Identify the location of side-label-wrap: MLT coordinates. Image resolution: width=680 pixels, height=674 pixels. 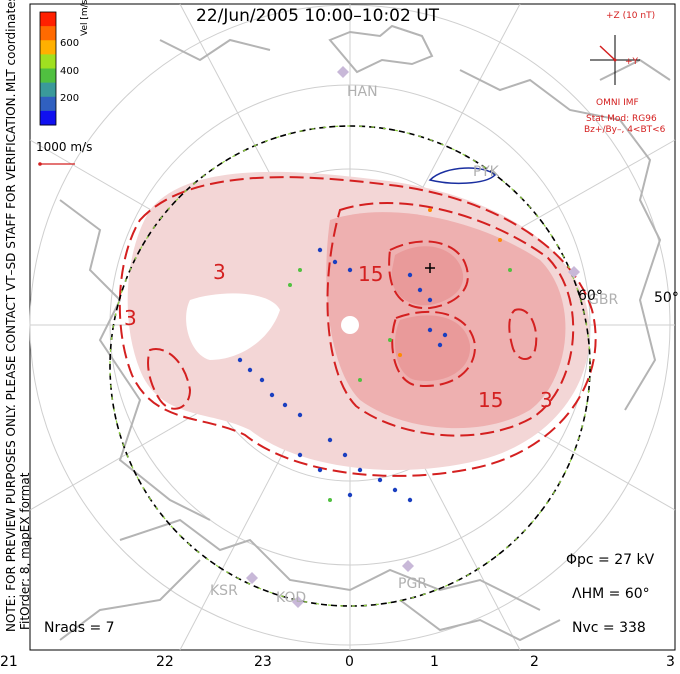
(52, 53).